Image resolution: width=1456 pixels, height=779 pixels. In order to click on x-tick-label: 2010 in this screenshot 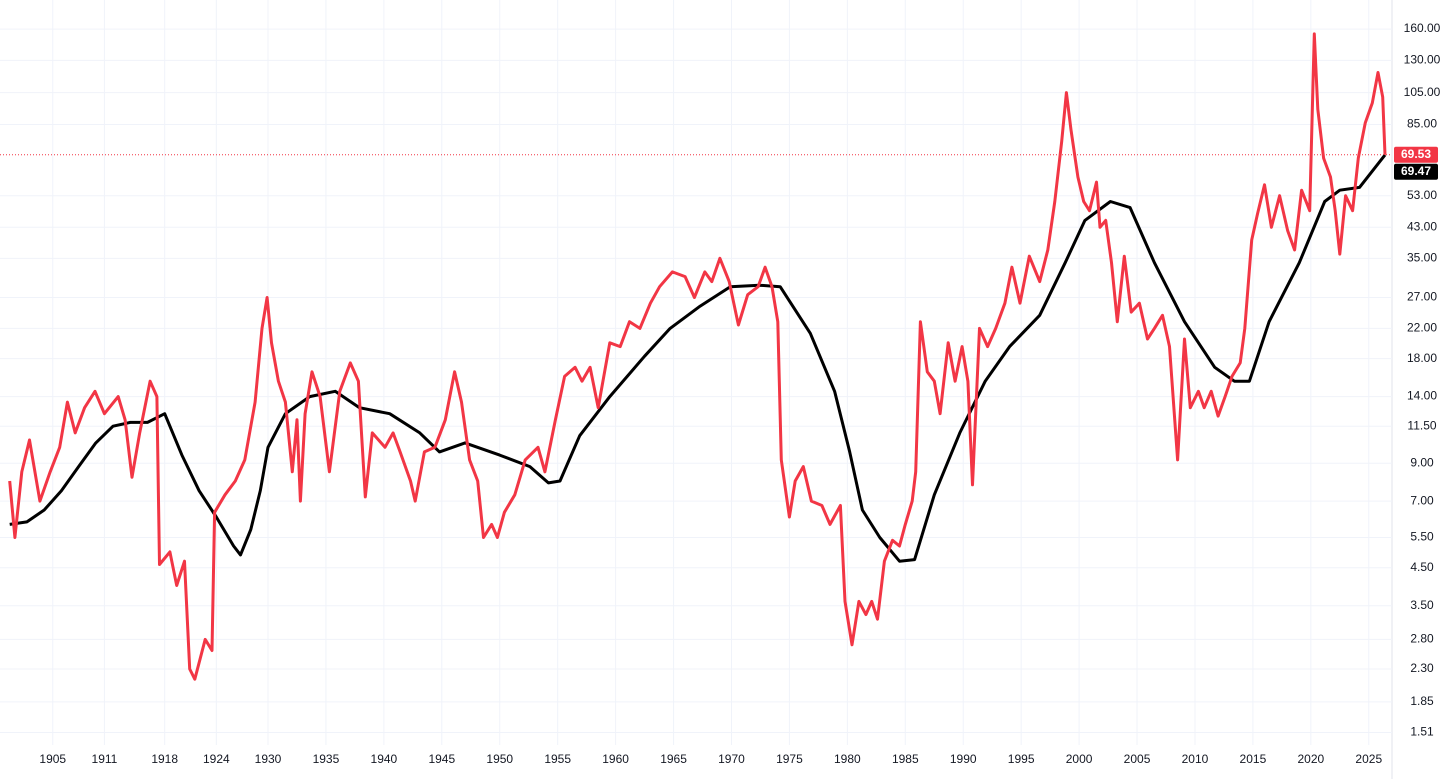, I will do `click(1195, 759)`.